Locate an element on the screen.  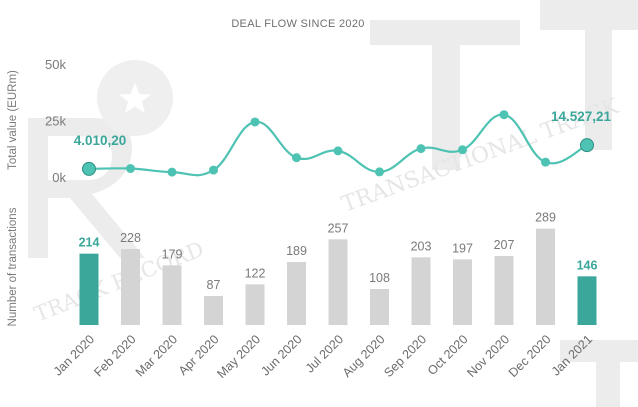
x-category-label: Aug 2020 is located at coordinates (364, 356).